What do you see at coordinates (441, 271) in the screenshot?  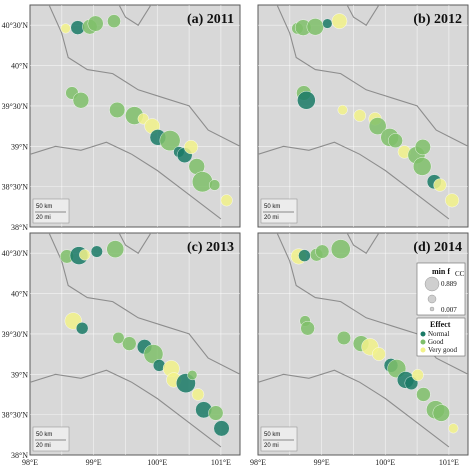 I see `size-legend-title: min f` at bounding box center [441, 271].